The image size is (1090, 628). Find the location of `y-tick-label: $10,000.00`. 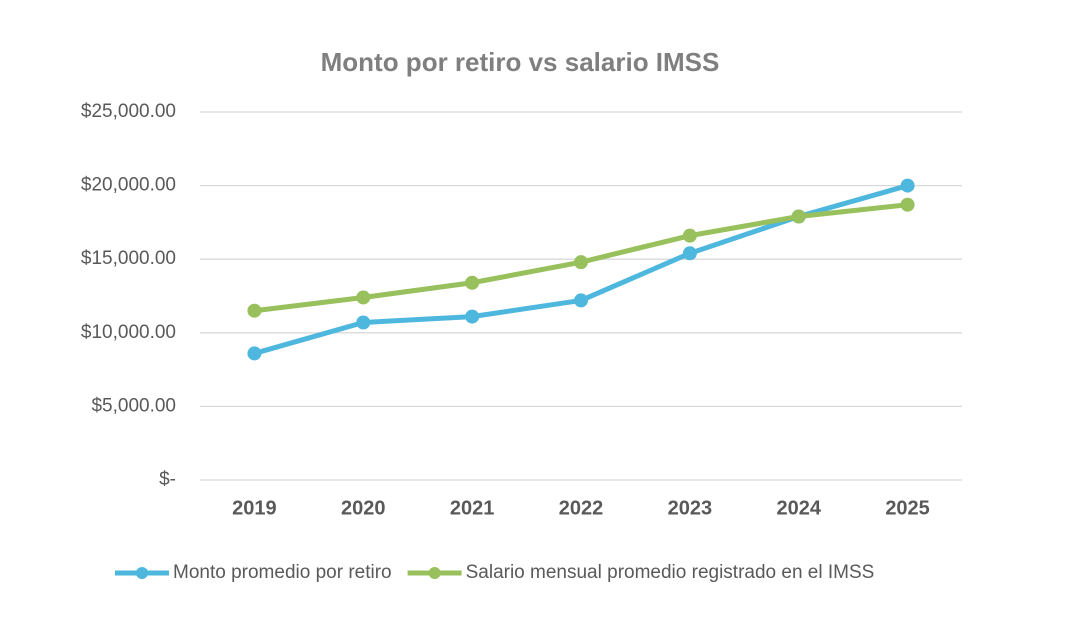

y-tick-label: $10,000.00 is located at coordinates (128, 332).